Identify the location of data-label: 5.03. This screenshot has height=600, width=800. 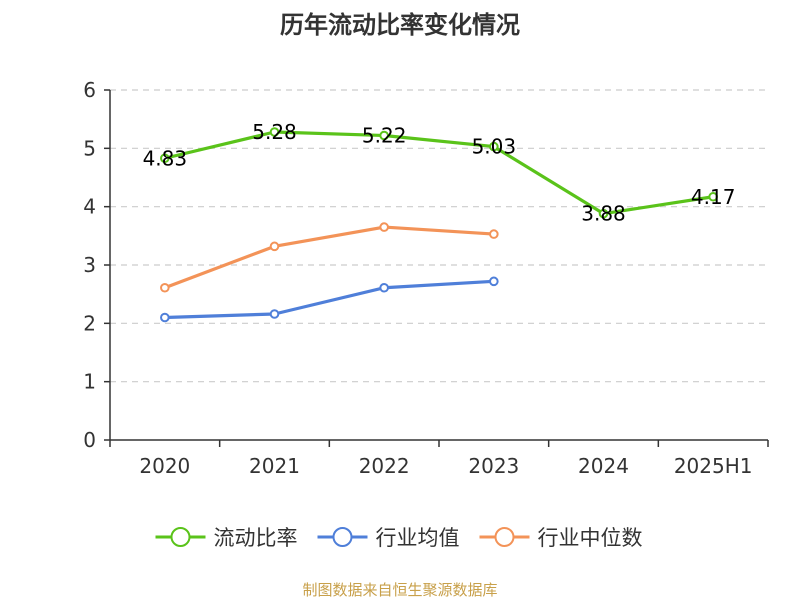
(494, 147).